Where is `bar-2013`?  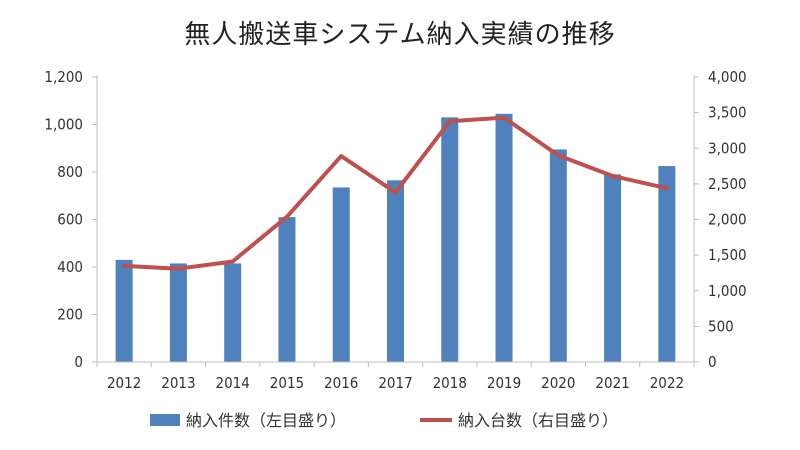
bar-2013 is located at coordinates (178, 312).